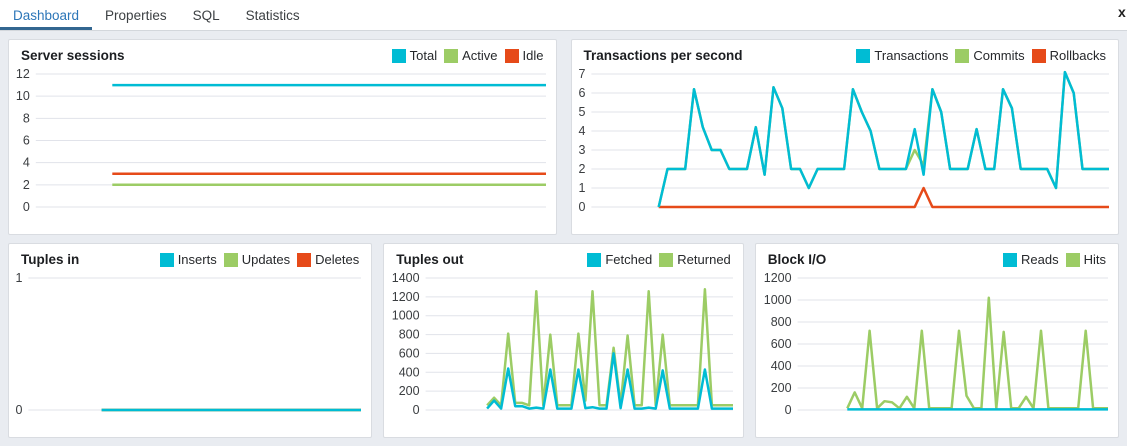  I want to click on legend-server-sessions: Total Active Idle, so click(467, 55).